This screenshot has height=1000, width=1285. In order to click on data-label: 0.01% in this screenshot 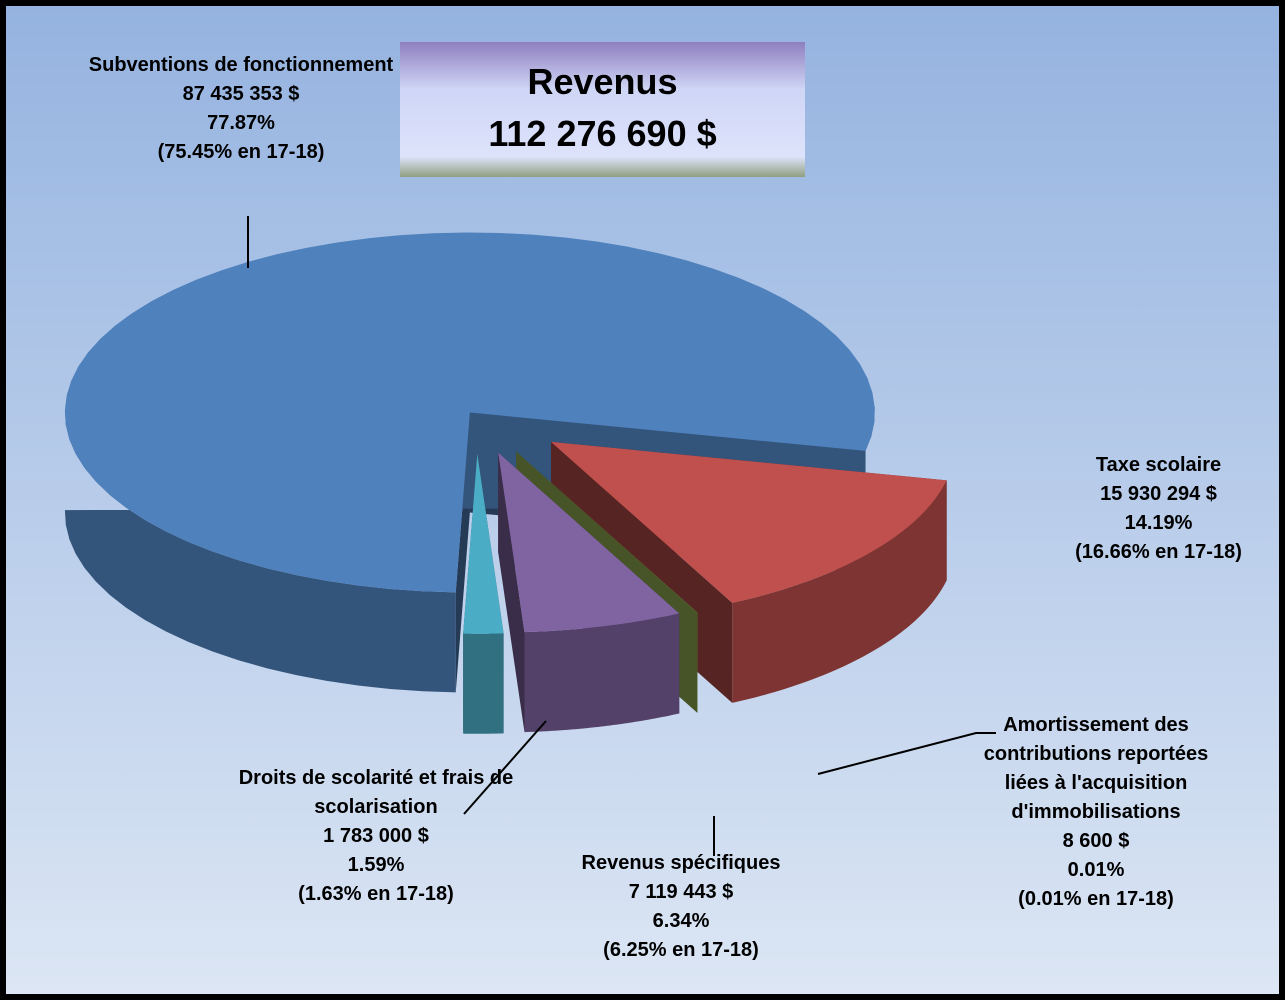, I will do `click(1096, 870)`.